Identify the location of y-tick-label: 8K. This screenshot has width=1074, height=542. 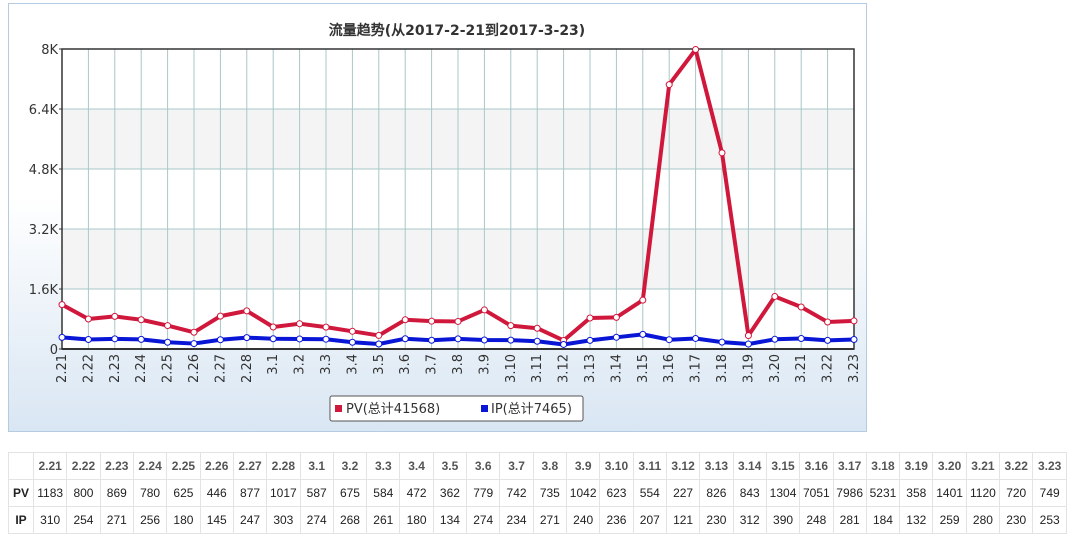
(49, 50).